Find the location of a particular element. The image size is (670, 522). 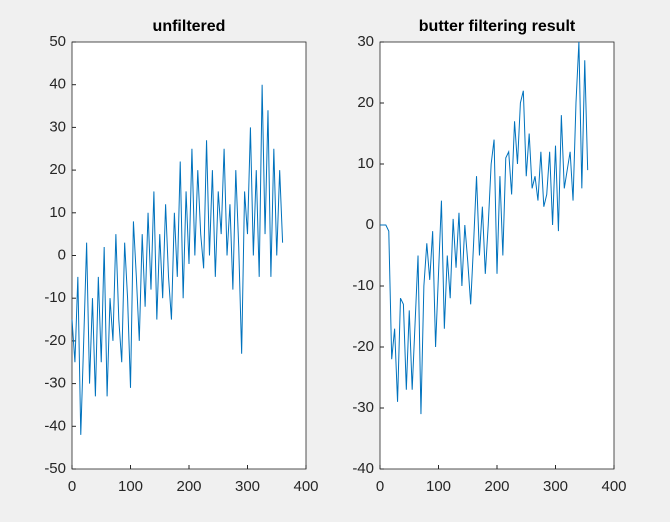

chart-title: unfiltered is located at coordinates (189, 26).